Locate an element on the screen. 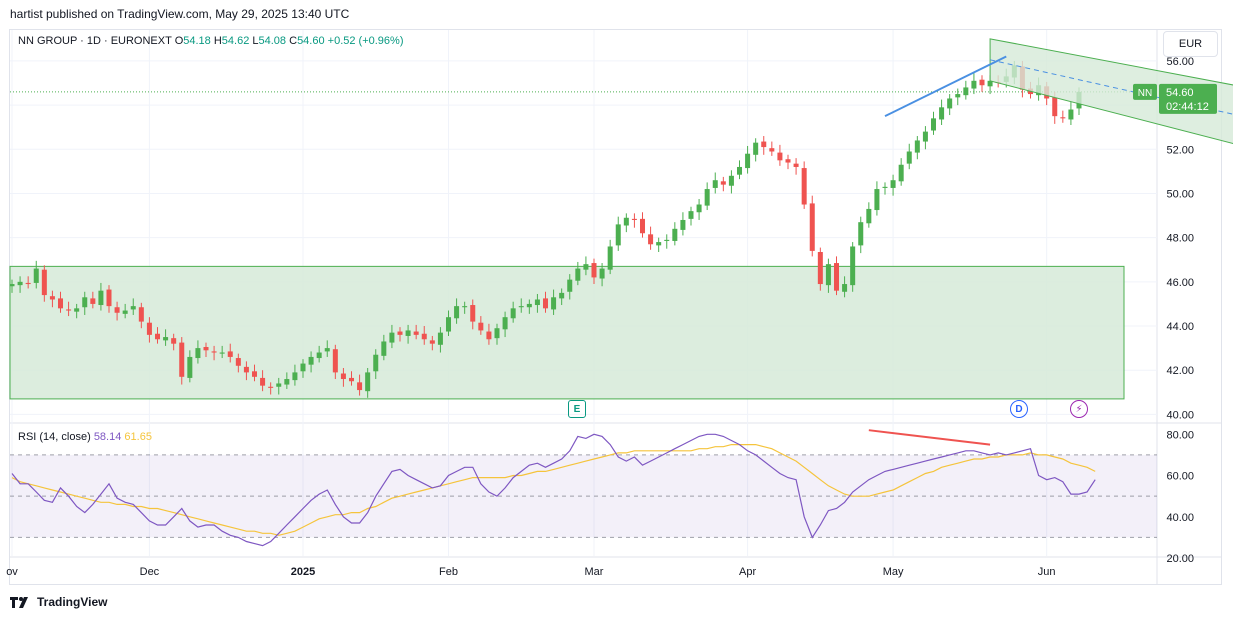 This screenshot has height=620, width=1233. time-tick-label: May is located at coordinates (893, 572).